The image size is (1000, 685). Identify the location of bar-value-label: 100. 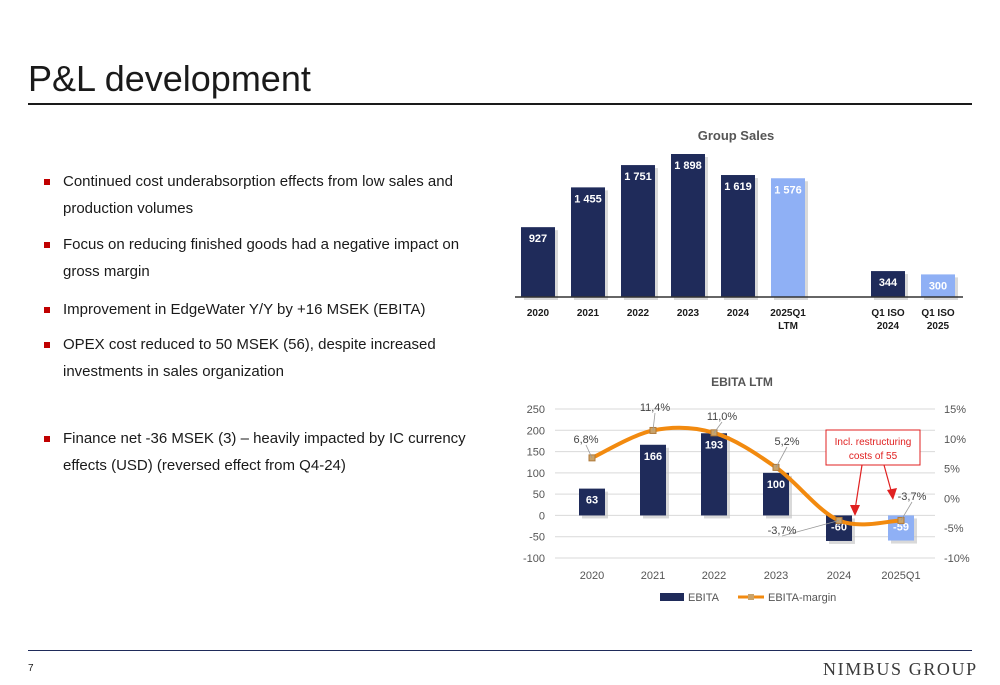
(776, 485).